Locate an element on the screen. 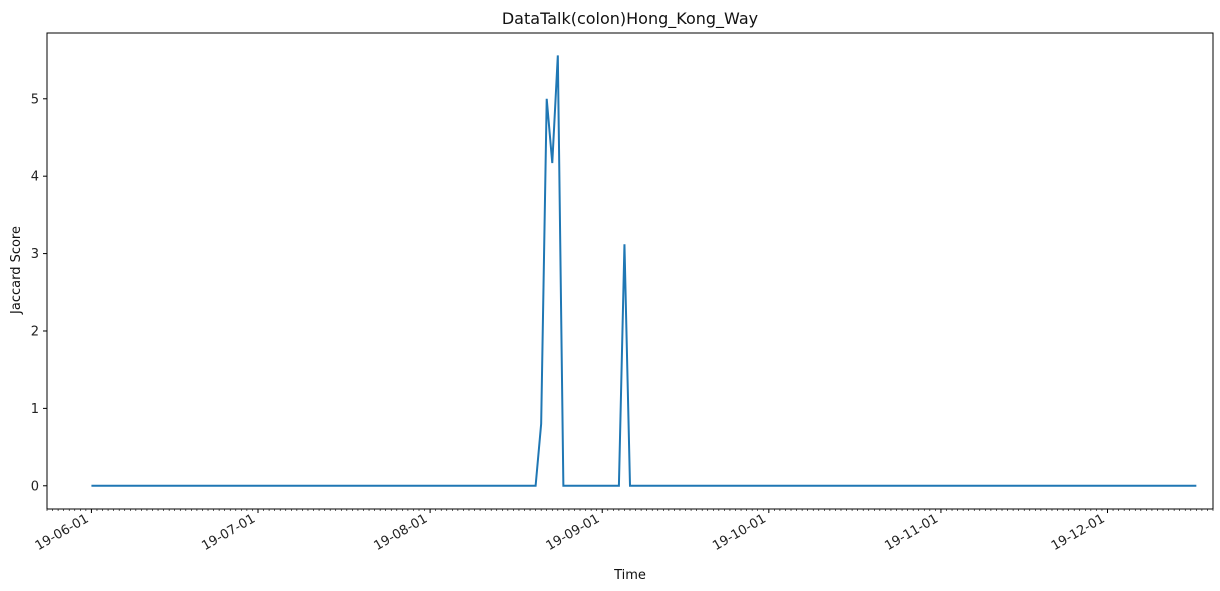  y-tick-label: 5 is located at coordinates (35, 99).